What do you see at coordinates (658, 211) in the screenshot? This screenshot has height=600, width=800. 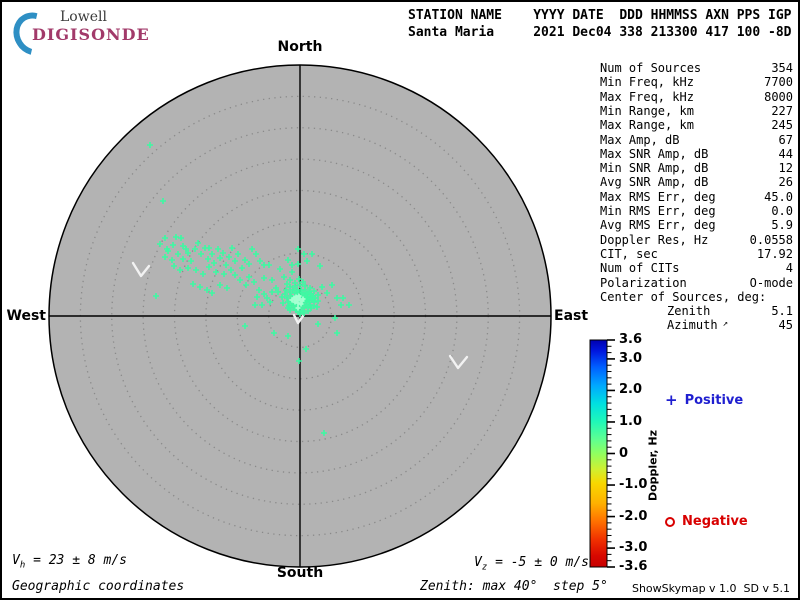 I see `stat-label: Min RMS Err, deg` at bounding box center [658, 211].